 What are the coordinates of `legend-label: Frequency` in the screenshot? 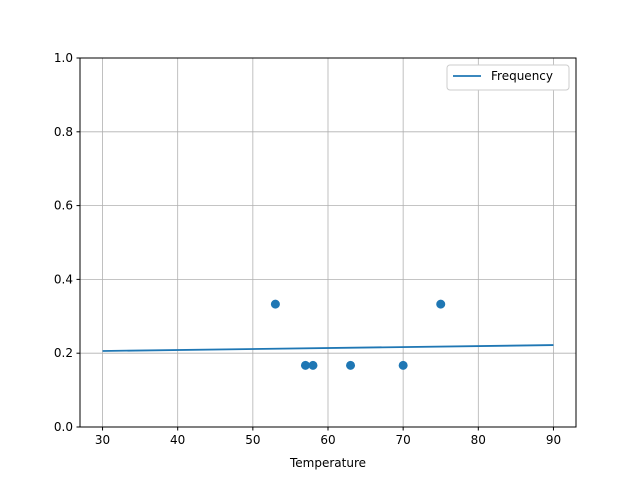 It's located at (522, 76).